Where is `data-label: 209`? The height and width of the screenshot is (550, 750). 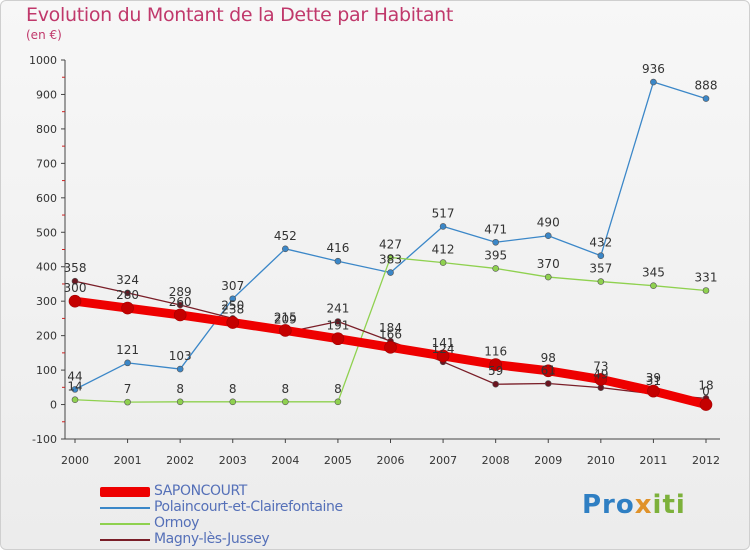
data-label: 209 is located at coordinates (285, 320).